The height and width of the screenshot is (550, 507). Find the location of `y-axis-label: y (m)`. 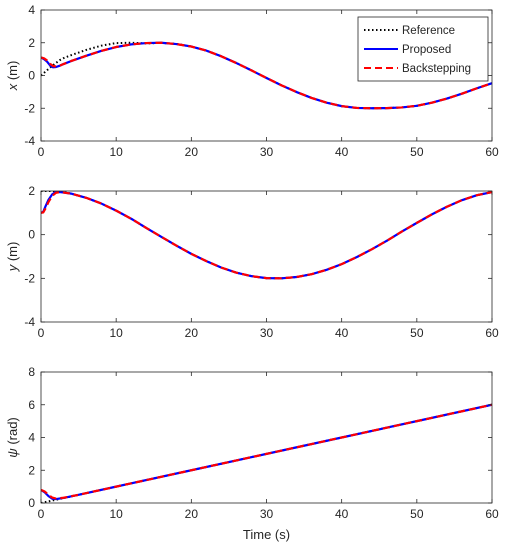

y-axis-label: y (m) is located at coordinates (12, 257).